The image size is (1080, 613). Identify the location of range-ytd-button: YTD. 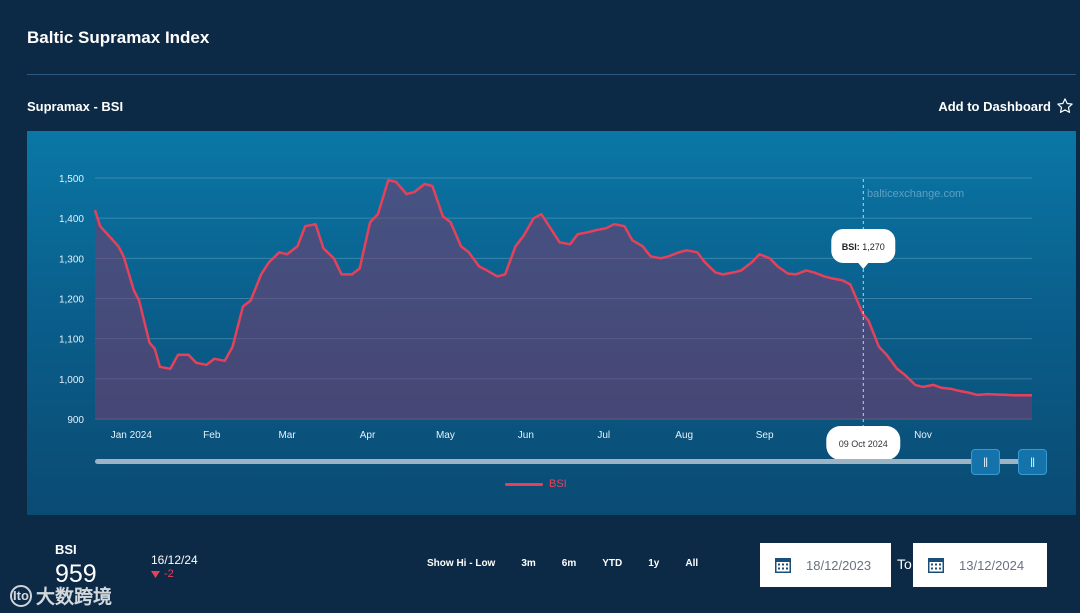
(612, 563).